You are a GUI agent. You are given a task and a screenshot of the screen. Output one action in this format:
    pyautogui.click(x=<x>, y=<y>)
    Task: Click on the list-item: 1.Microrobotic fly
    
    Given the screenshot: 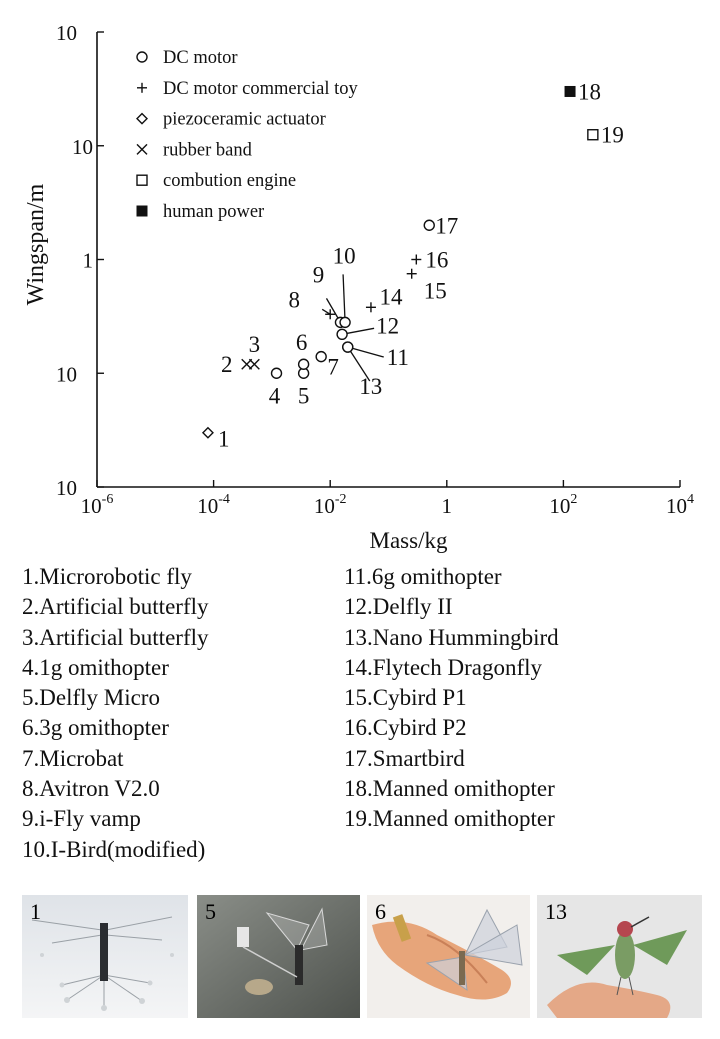 What is the action you would take?
    pyautogui.click(x=107, y=576)
    